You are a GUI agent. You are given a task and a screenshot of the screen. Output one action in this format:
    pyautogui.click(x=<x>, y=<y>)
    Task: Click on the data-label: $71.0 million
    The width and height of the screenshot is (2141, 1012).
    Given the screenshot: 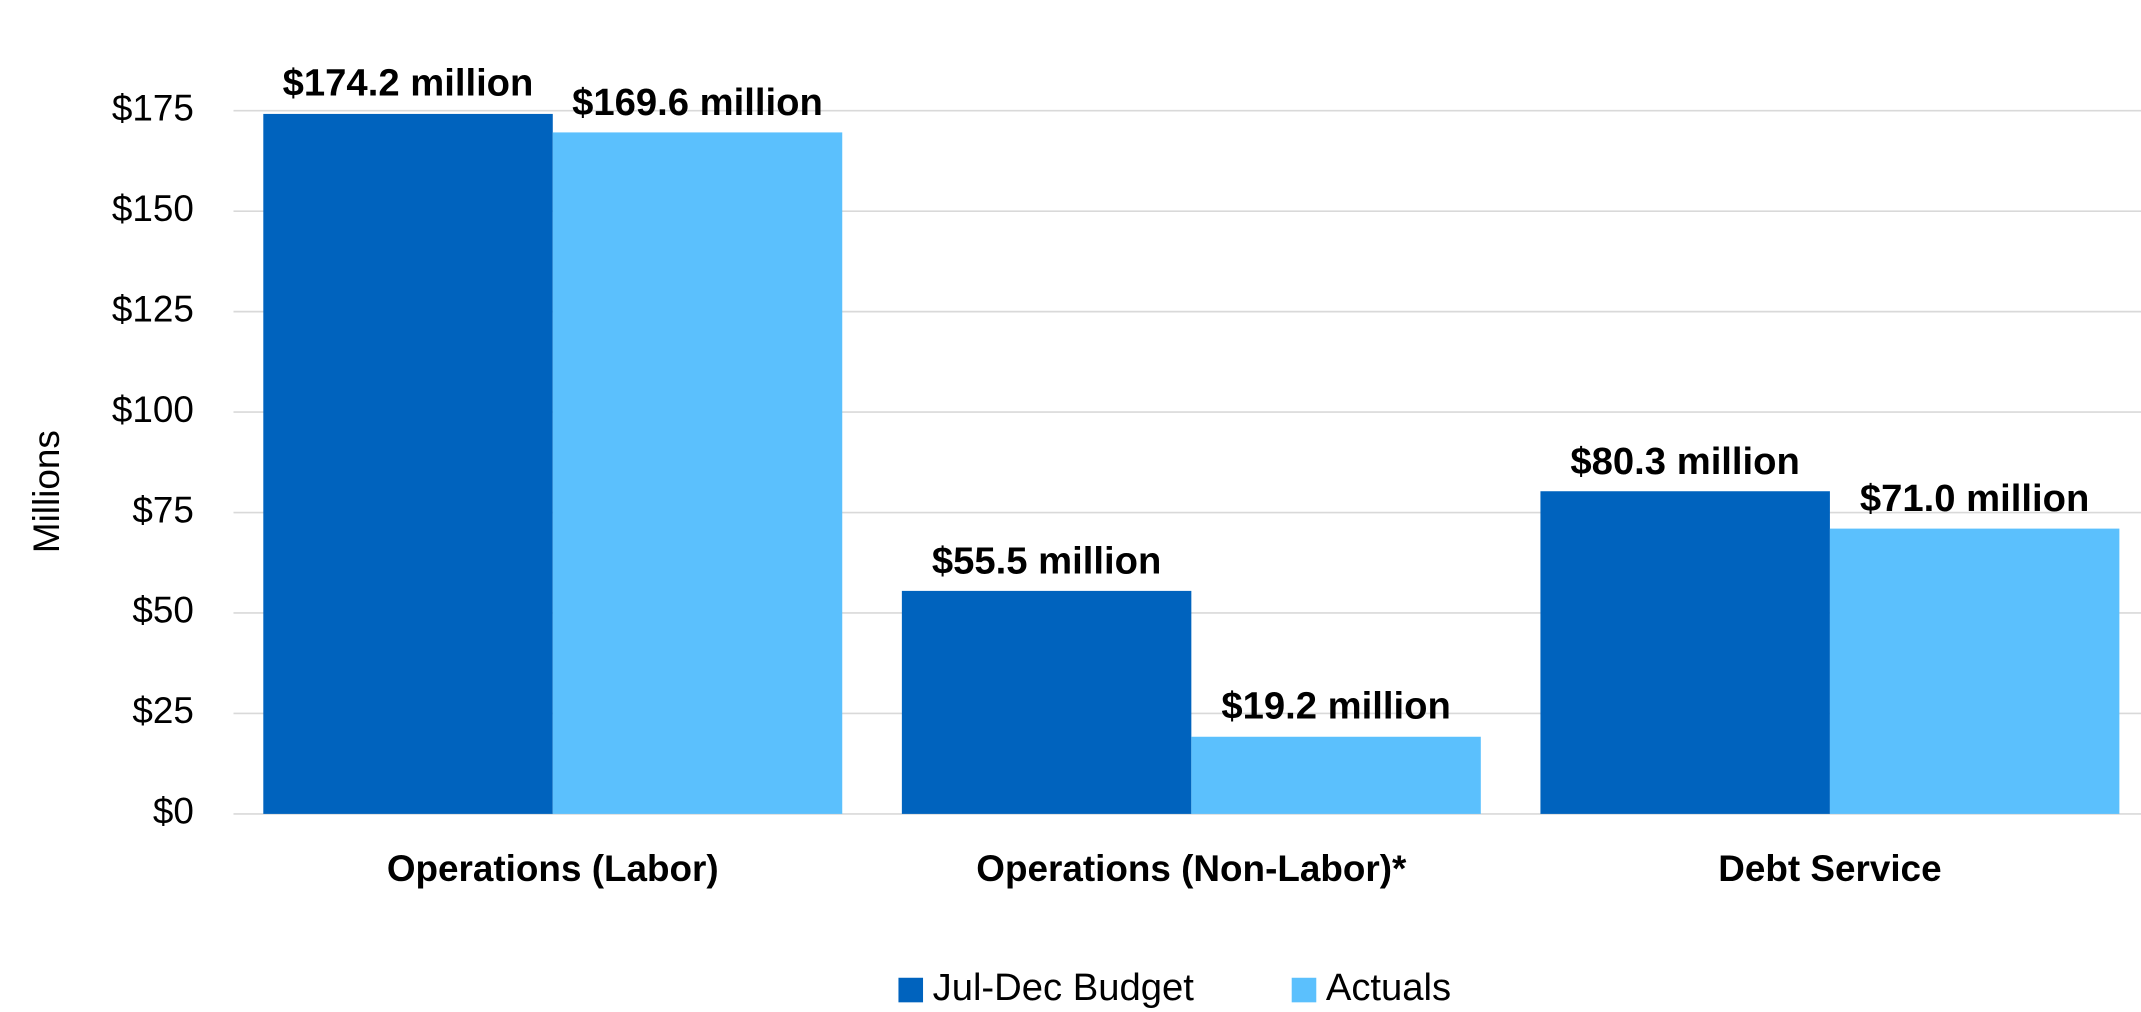 What is the action you would take?
    pyautogui.click(x=1974, y=498)
    